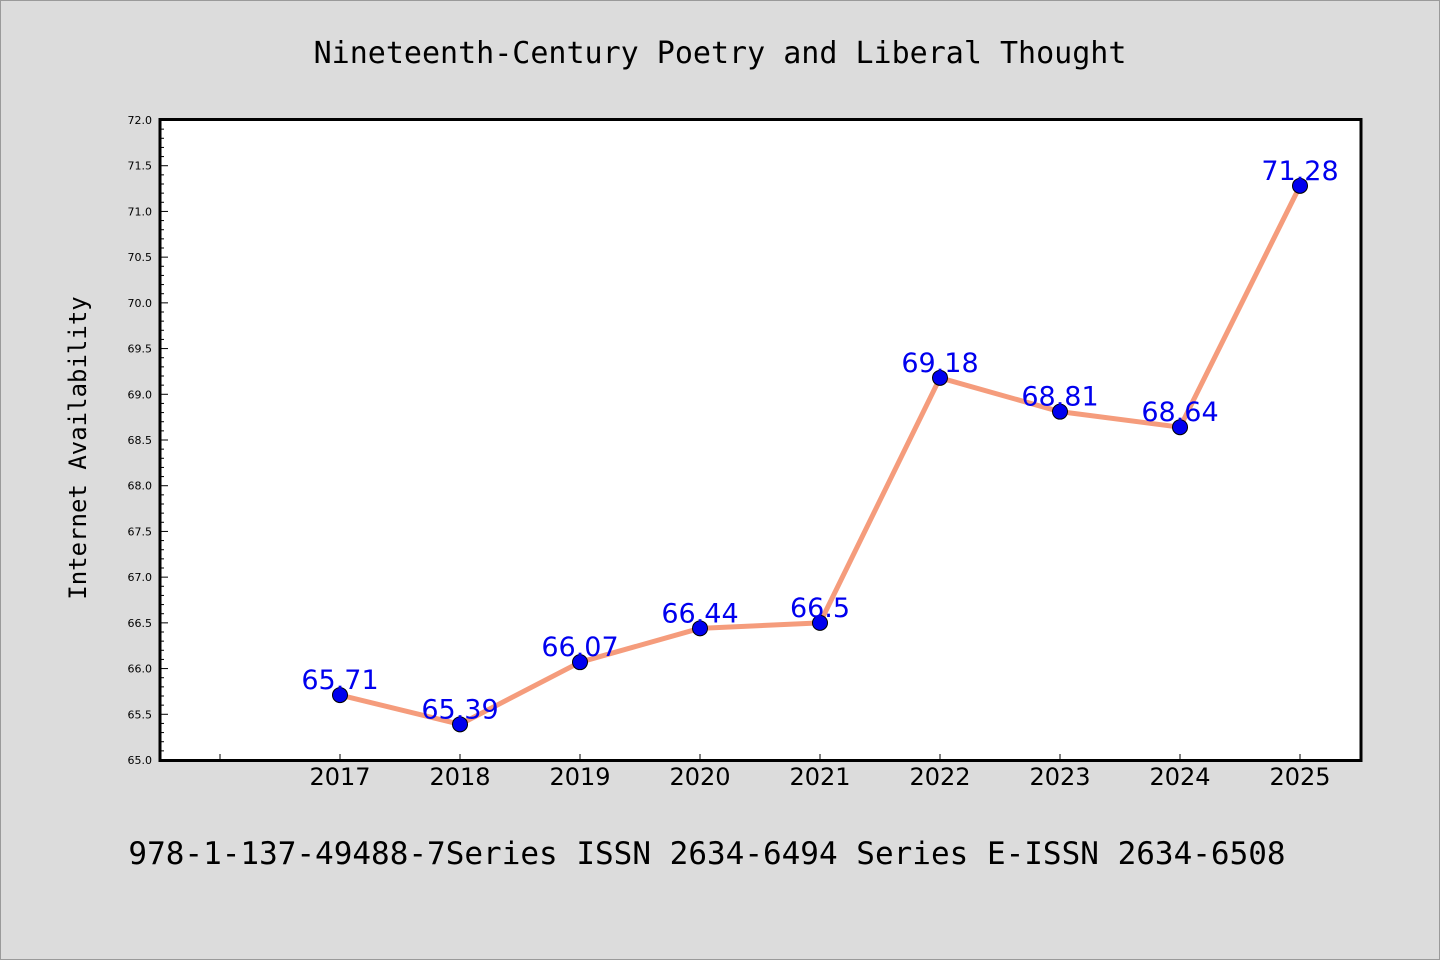  What do you see at coordinates (459, 709) in the screenshot?
I see `data-label: 65.39` at bounding box center [459, 709].